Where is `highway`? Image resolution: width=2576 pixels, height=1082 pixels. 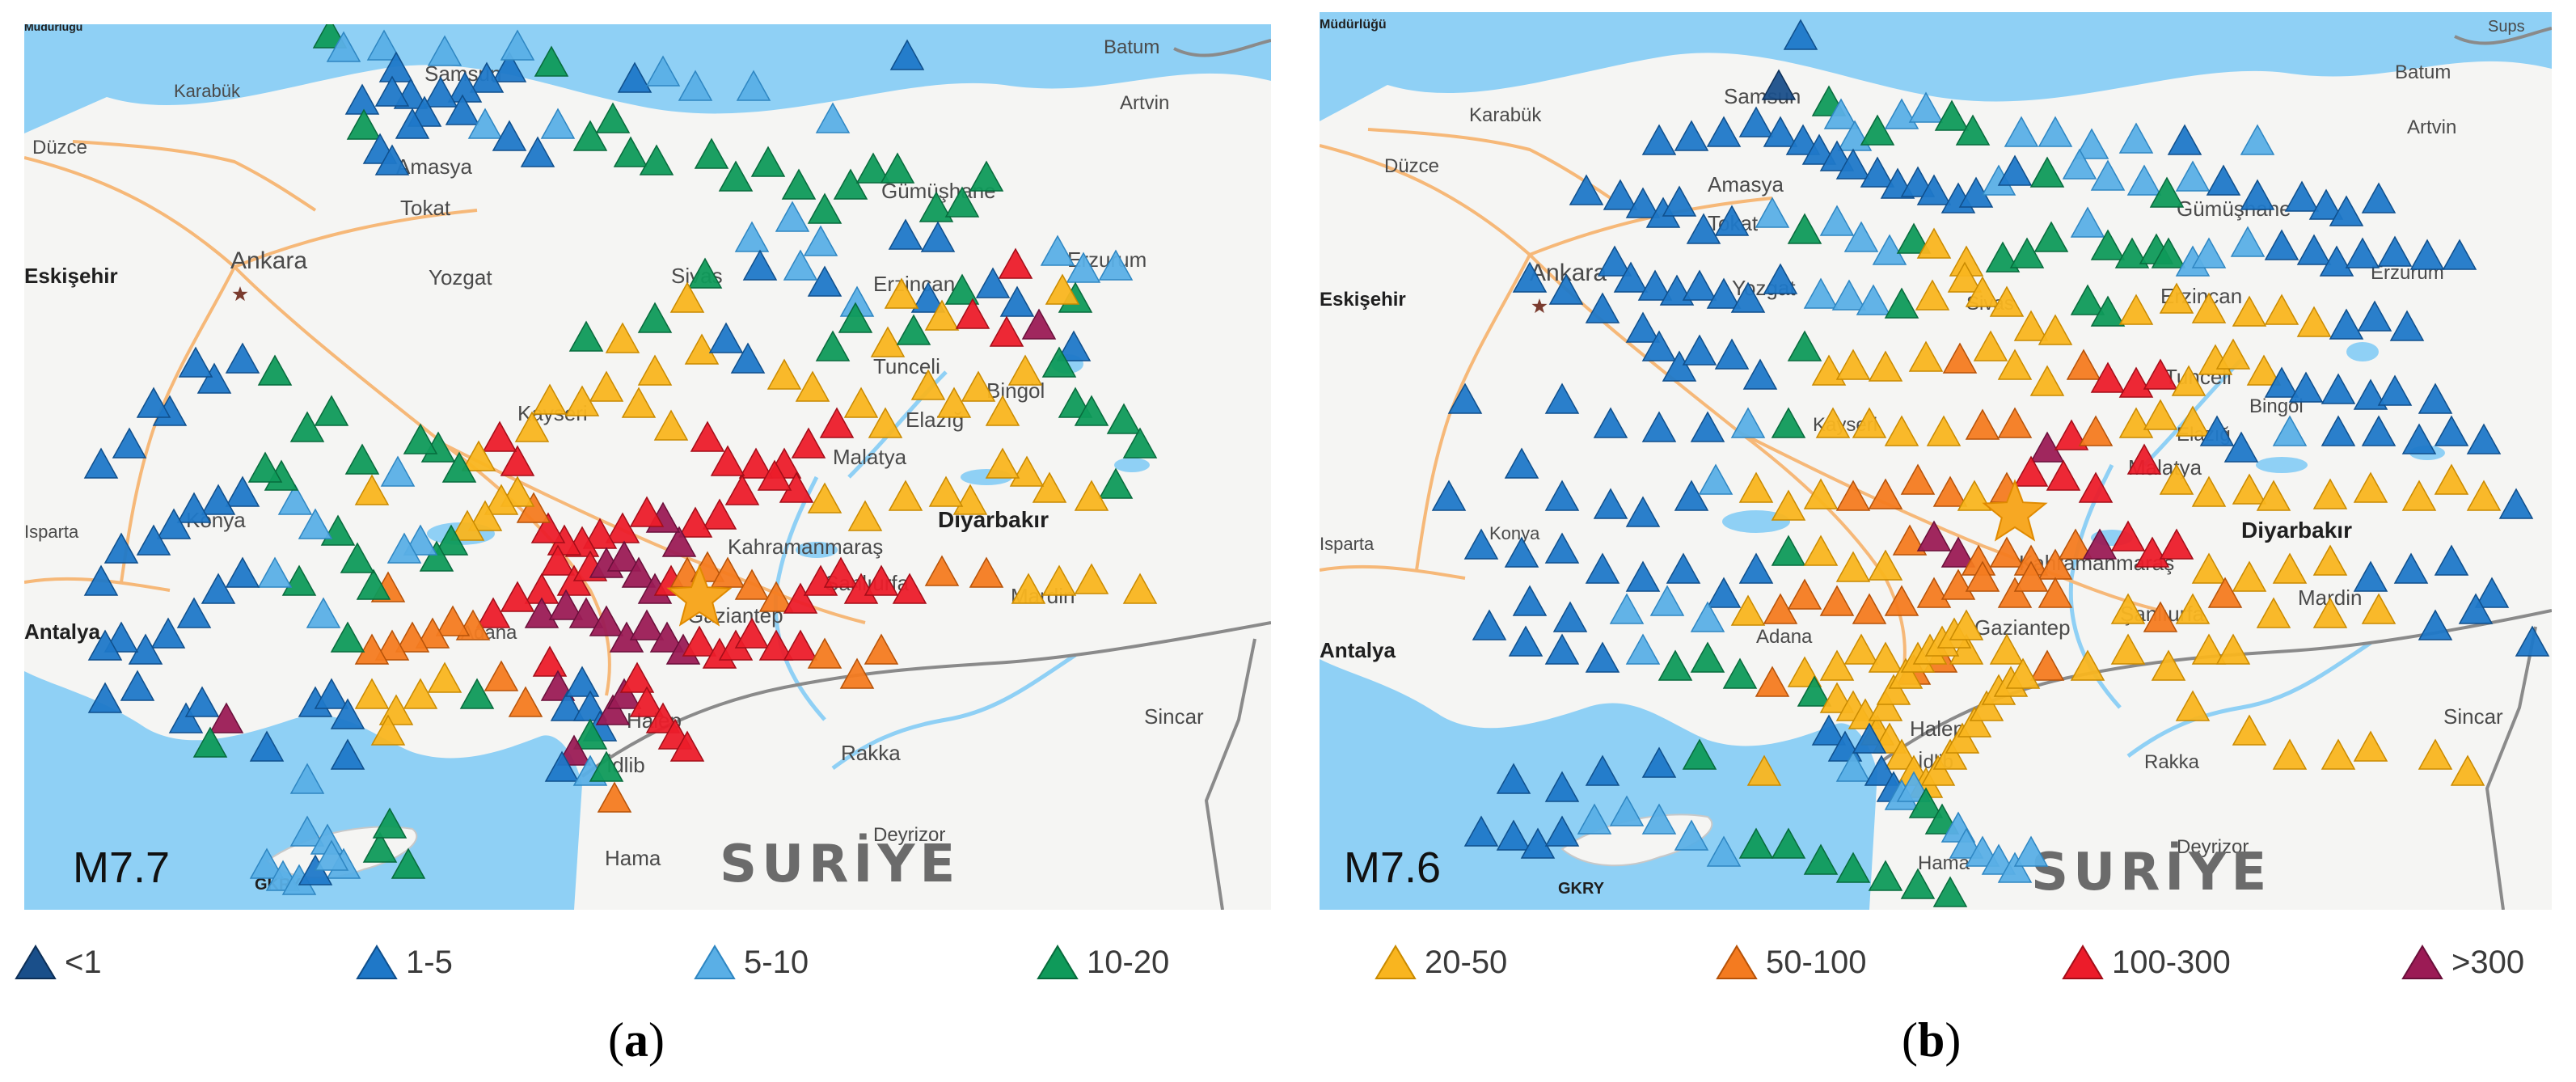
highway is located at coordinates (356, 238).